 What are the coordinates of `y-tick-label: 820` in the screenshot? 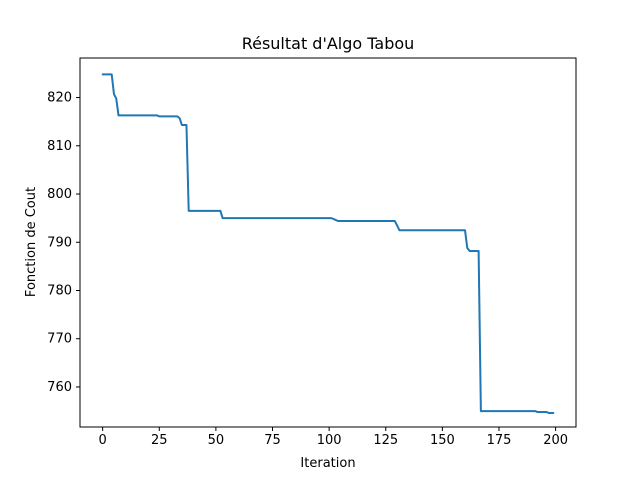 It's located at (59, 98).